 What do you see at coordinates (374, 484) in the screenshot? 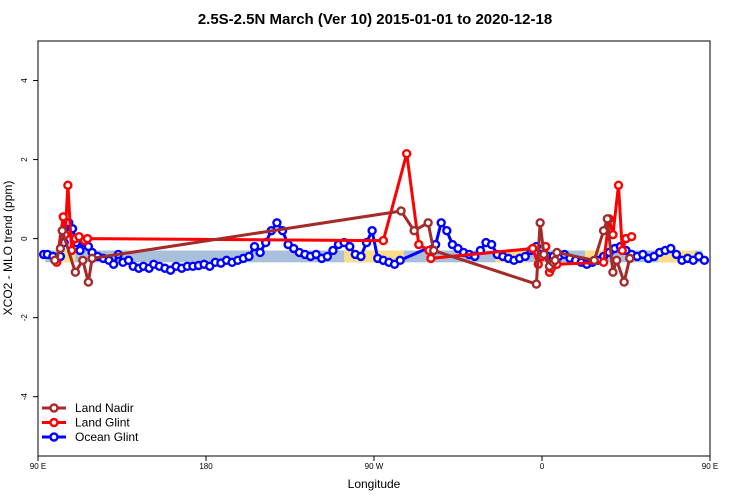
I see `x-axis-label: Longitude` at bounding box center [374, 484].